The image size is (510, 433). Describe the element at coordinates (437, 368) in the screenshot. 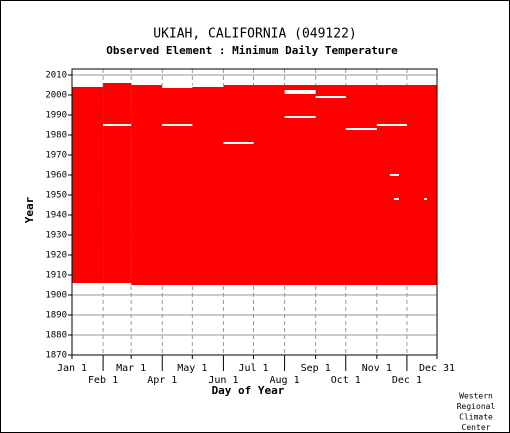

I see `x-tick-label: Dec 31` at that location.